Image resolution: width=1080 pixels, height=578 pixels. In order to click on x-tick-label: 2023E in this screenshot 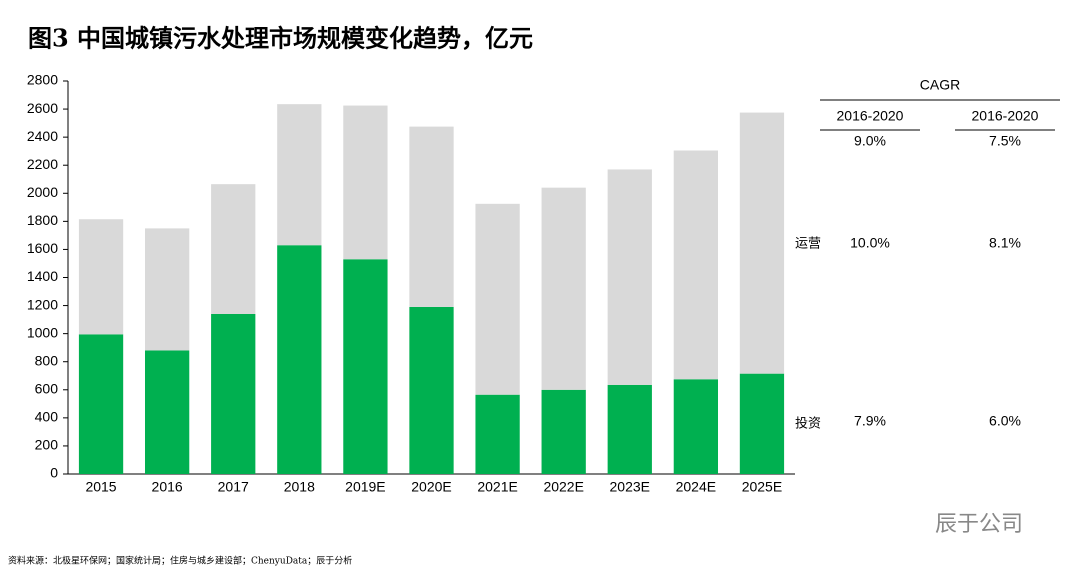, I will do `click(630, 487)`.